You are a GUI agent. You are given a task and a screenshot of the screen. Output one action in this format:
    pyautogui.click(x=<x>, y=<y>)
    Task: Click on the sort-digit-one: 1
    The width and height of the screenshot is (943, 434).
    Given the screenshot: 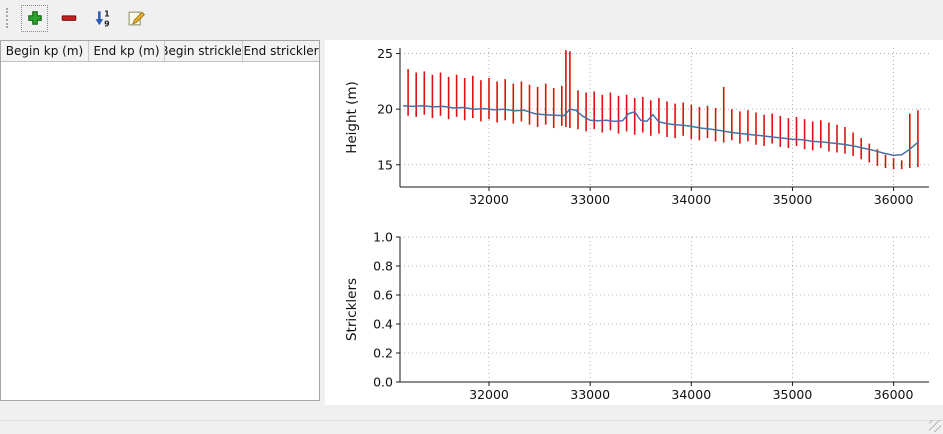 What is the action you would take?
    pyautogui.click(x=107, y=13)
    